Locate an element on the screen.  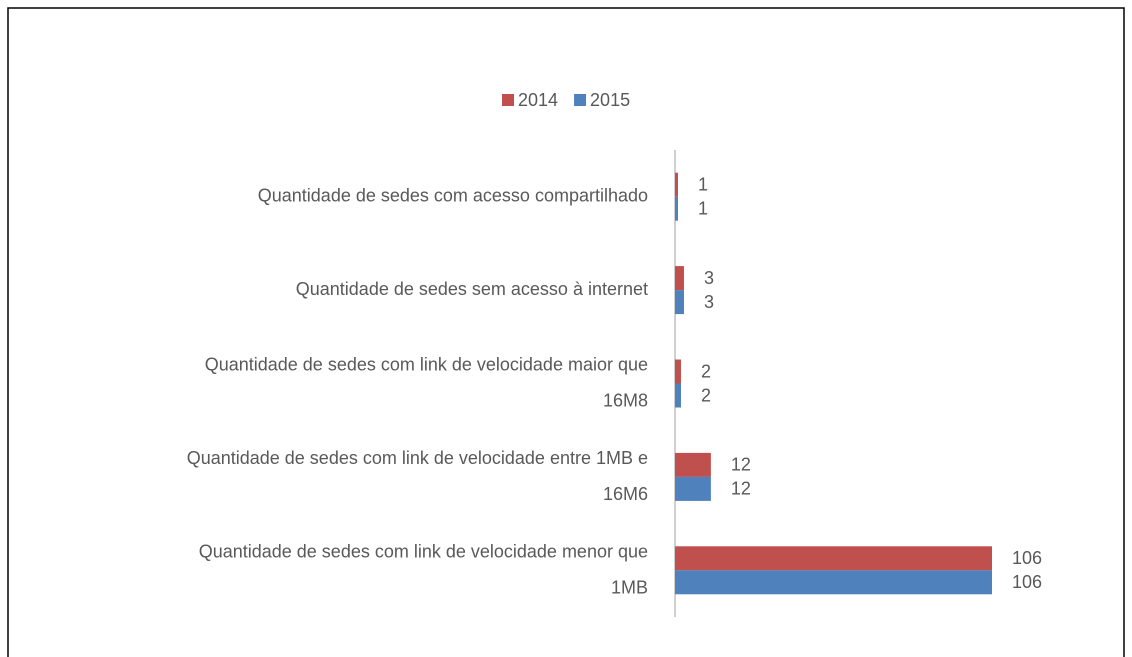
legend-label: 2014 is located at coordinates (538, 100).